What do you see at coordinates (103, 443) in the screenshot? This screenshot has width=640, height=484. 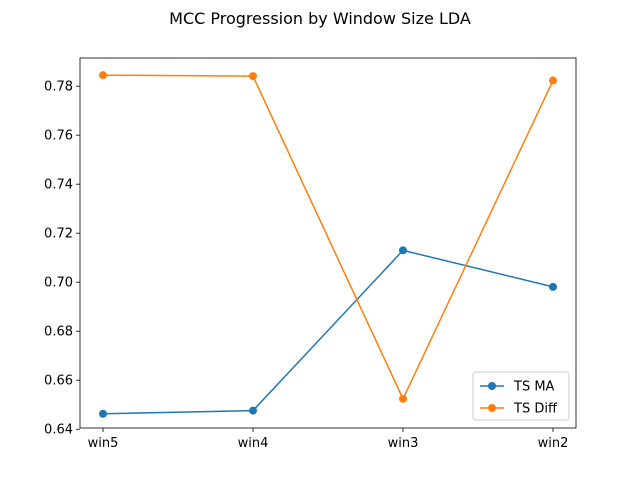 I see `x-tick-label: win5` at bounding box center [103, 443].